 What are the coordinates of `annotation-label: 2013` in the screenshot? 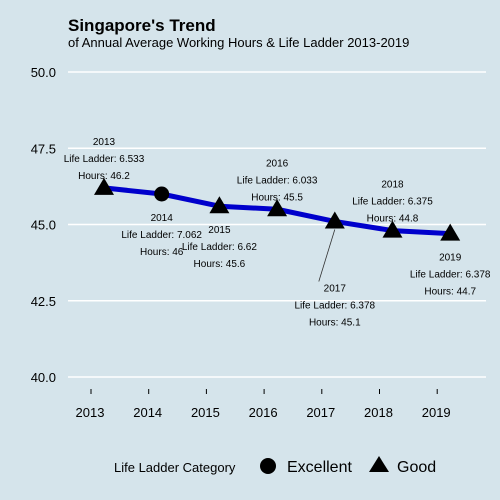 It's located at (104, 142).